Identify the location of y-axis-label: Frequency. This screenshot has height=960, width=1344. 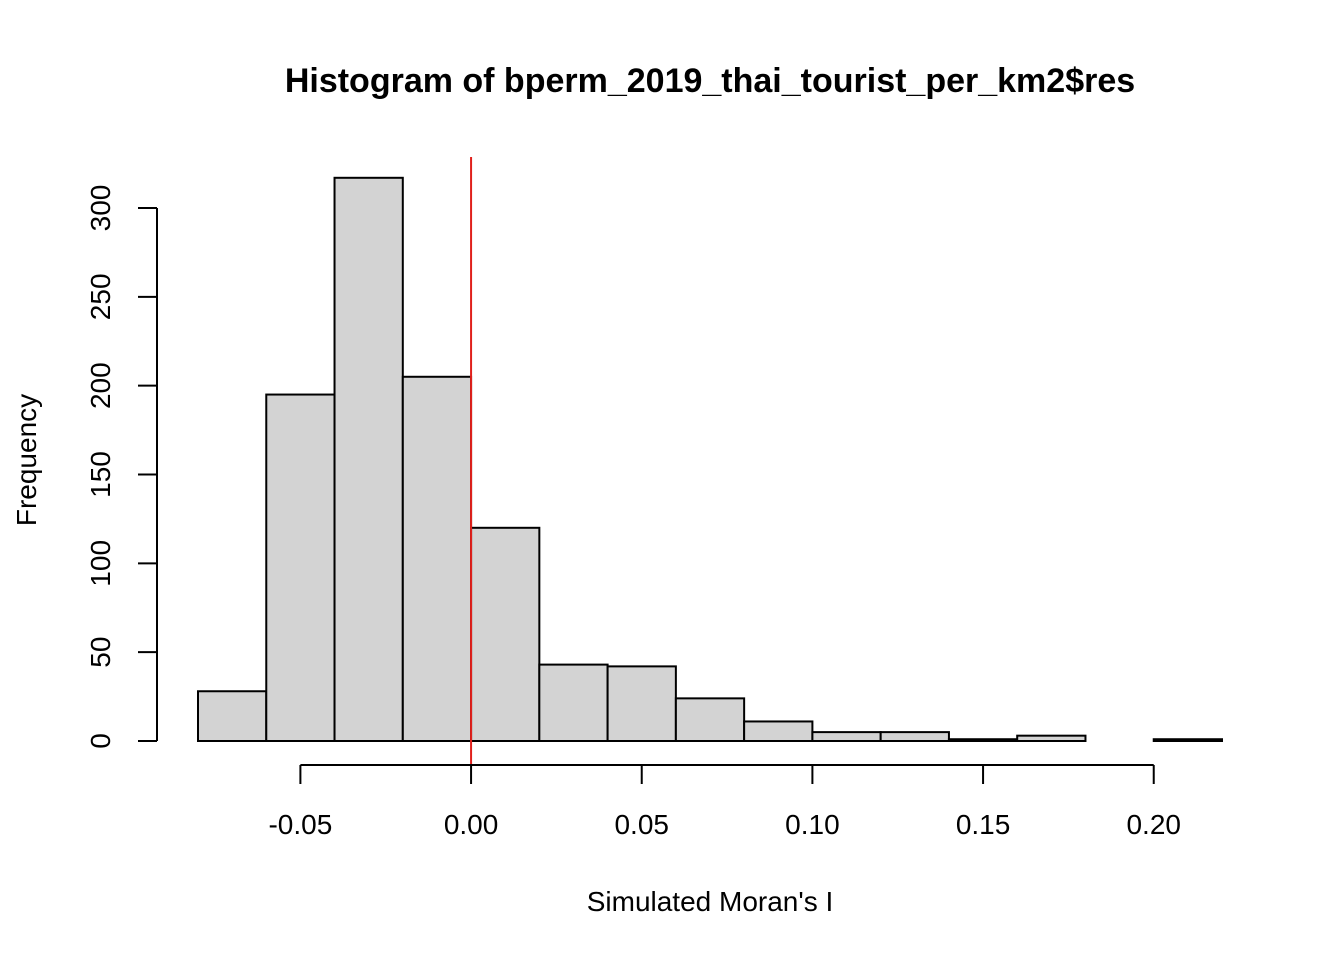
(26, 460).